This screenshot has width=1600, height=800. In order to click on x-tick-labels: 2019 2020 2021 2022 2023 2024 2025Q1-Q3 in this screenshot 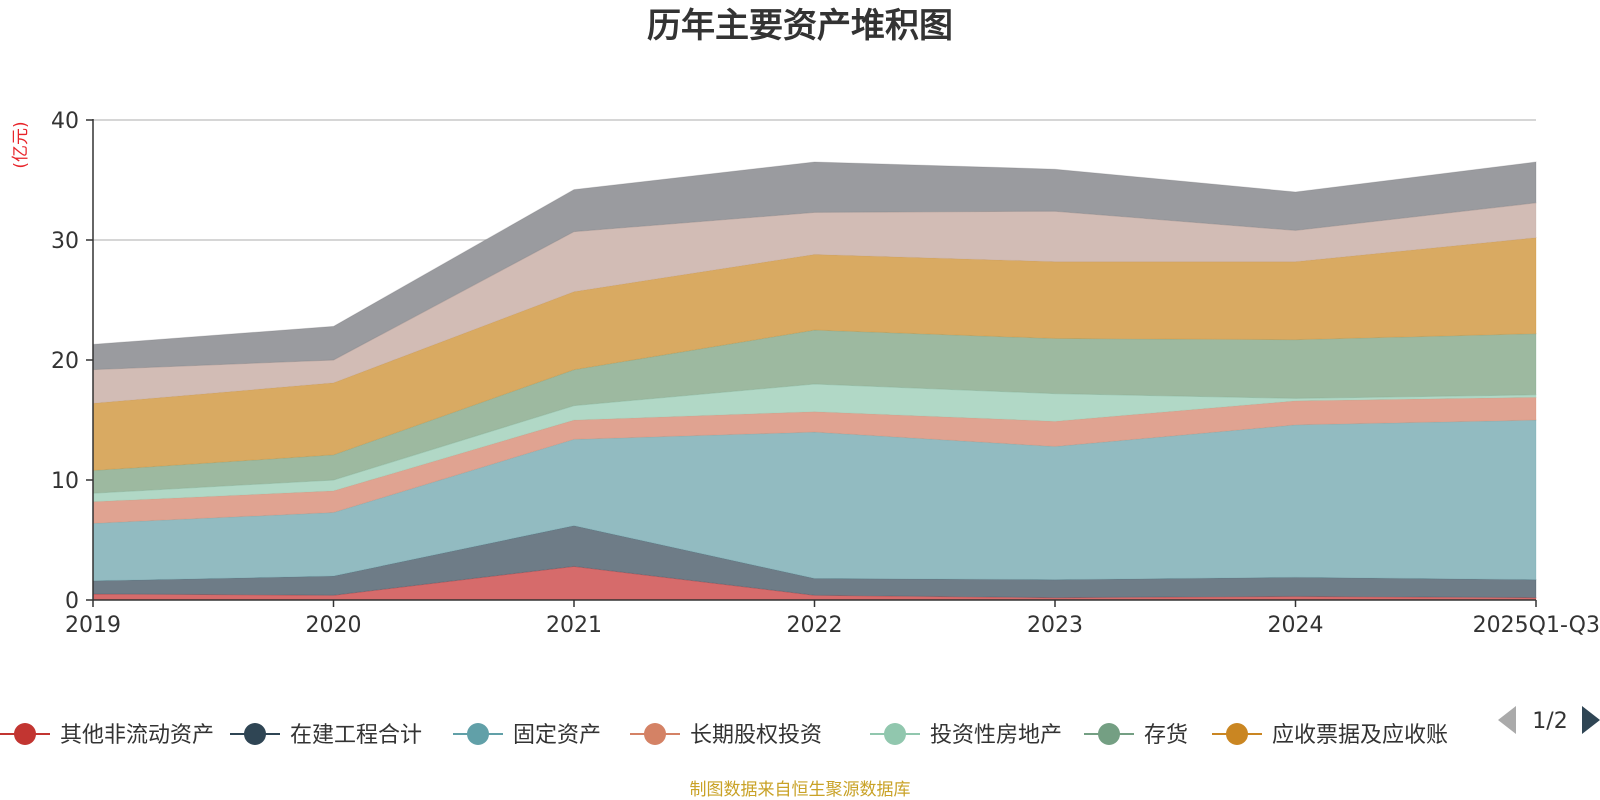, I will do `click(832, 625)`.